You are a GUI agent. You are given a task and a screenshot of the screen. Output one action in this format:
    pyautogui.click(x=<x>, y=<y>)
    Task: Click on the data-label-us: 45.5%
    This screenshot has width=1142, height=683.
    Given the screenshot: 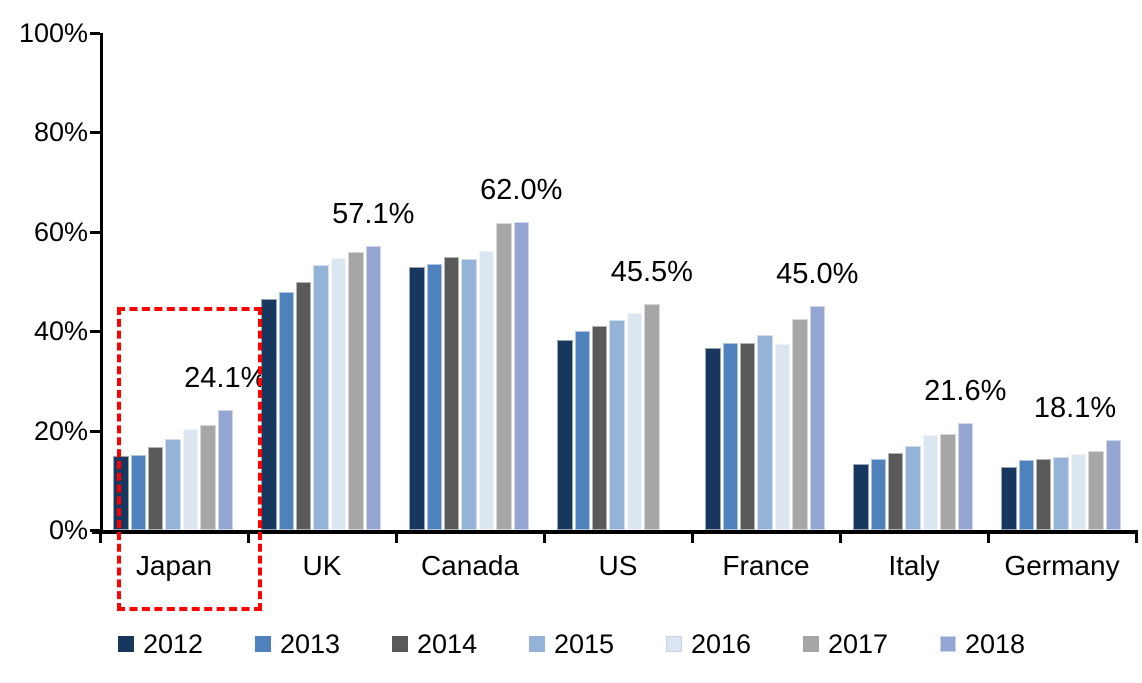 What is the action you would take?
    pyautogui.click(x=651, y=271)
    